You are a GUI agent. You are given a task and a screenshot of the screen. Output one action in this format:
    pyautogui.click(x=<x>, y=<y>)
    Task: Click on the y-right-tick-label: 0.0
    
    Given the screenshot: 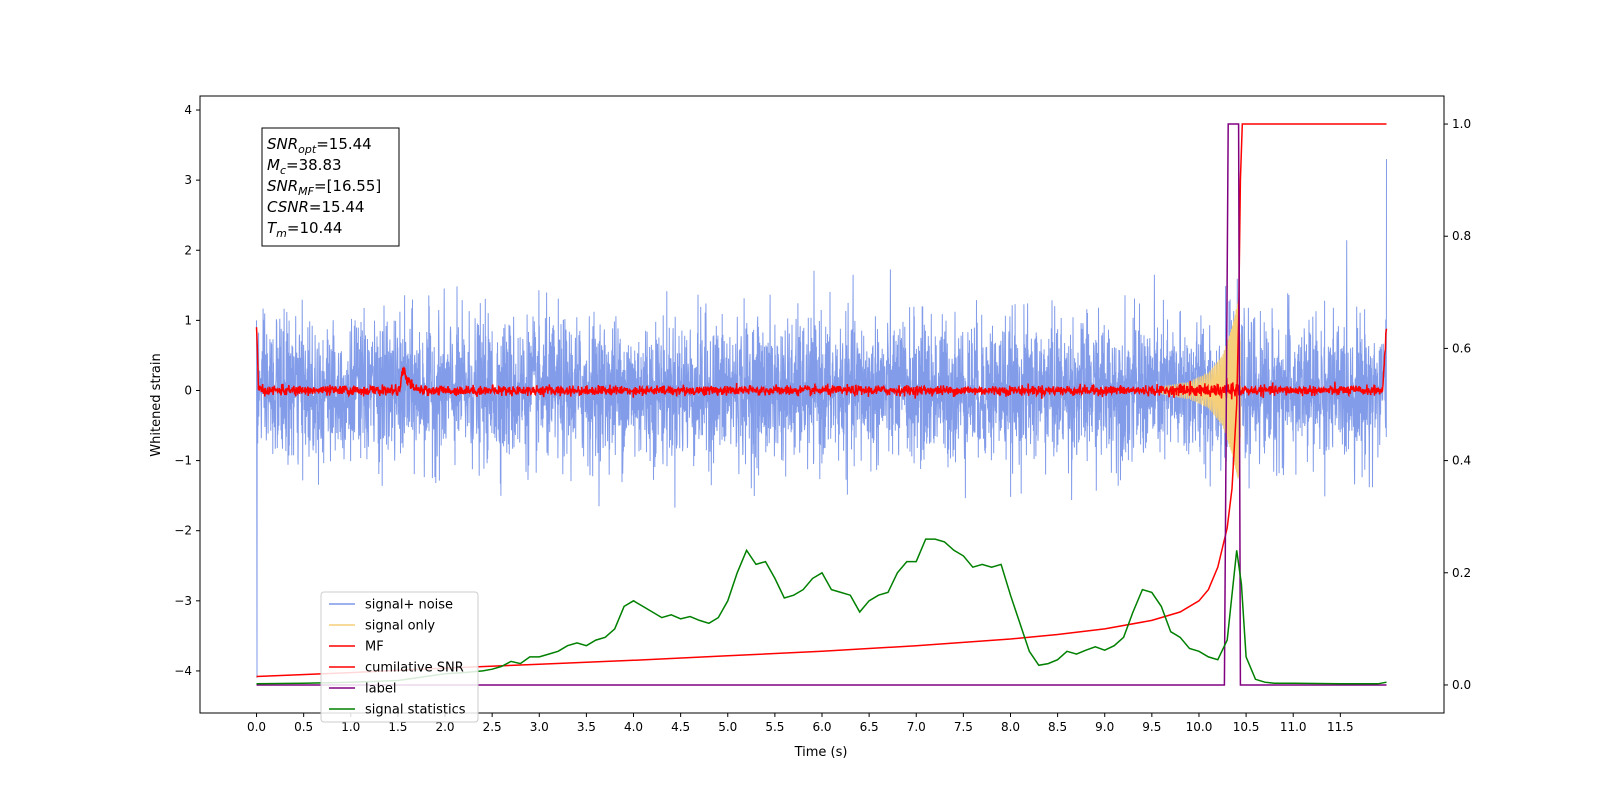 What is the action you would take?
    pyautogui.click(x=1461, y=685)
    